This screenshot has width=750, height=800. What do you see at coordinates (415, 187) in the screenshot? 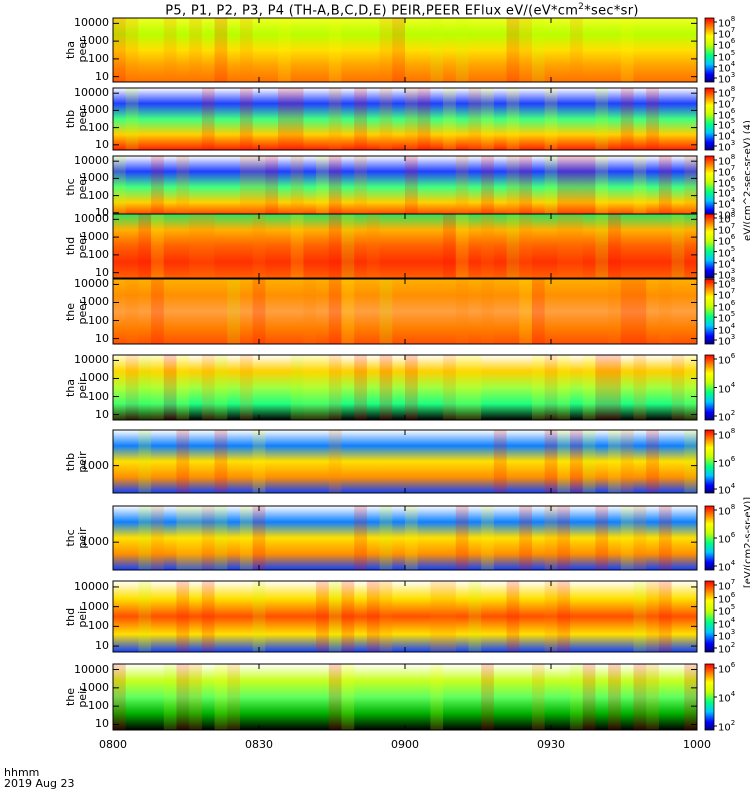
I see `panel-thc-peer` at bounding box center [415, 187].